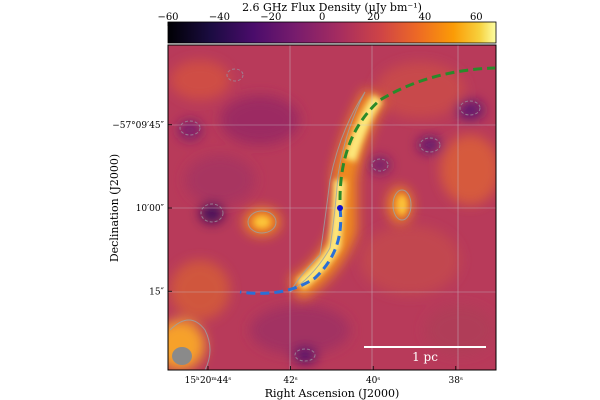  What do you see at coordinates (270, 17) in the screenshot?
I see `colorbar-tick-label: −20` at bounding box center [270, 17].